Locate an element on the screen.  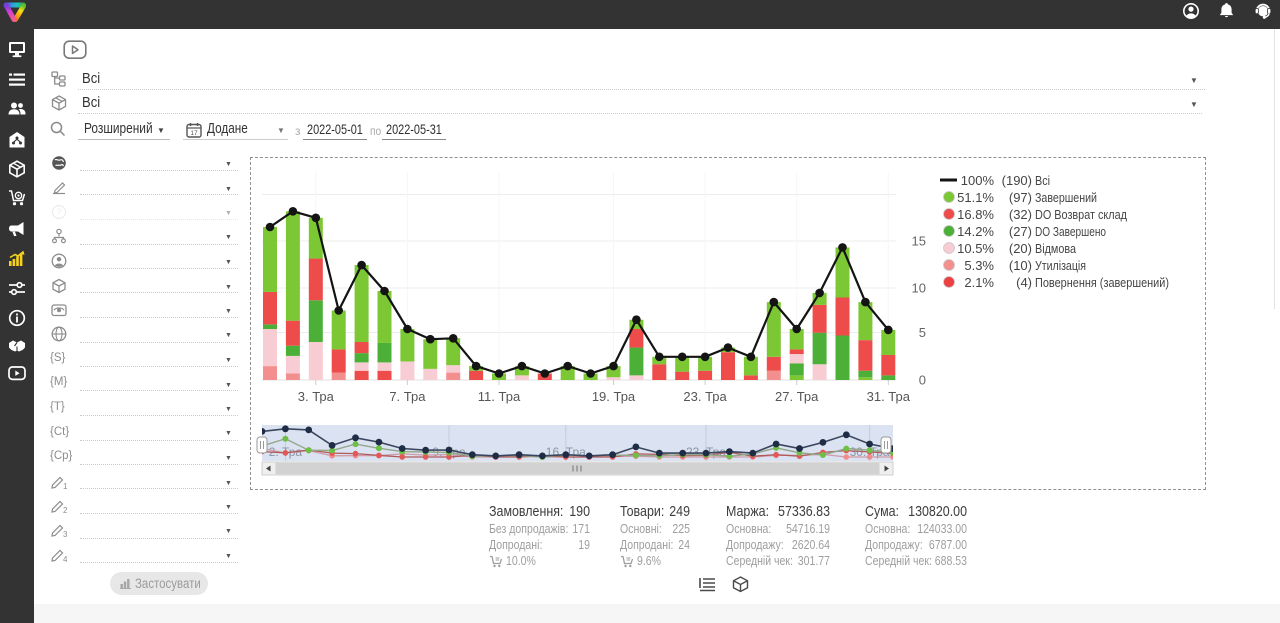
svg-text: 19. Тра is located at coordinates (614, 396).